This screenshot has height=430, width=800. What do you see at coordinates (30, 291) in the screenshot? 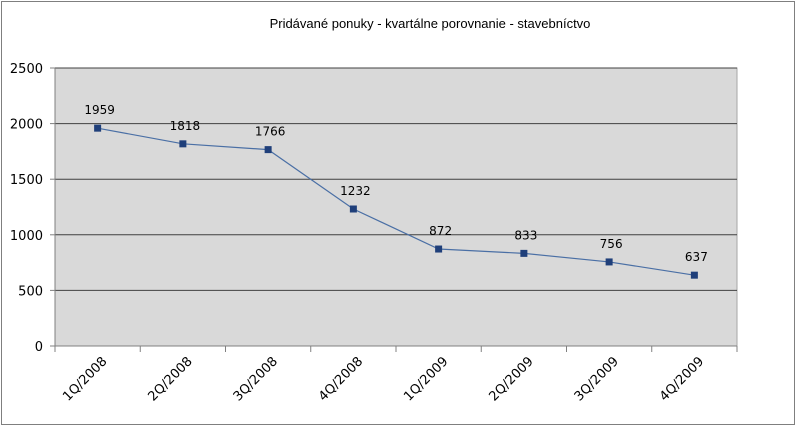
I see `y-tick-label: 500` at bounding box center [30, 291].